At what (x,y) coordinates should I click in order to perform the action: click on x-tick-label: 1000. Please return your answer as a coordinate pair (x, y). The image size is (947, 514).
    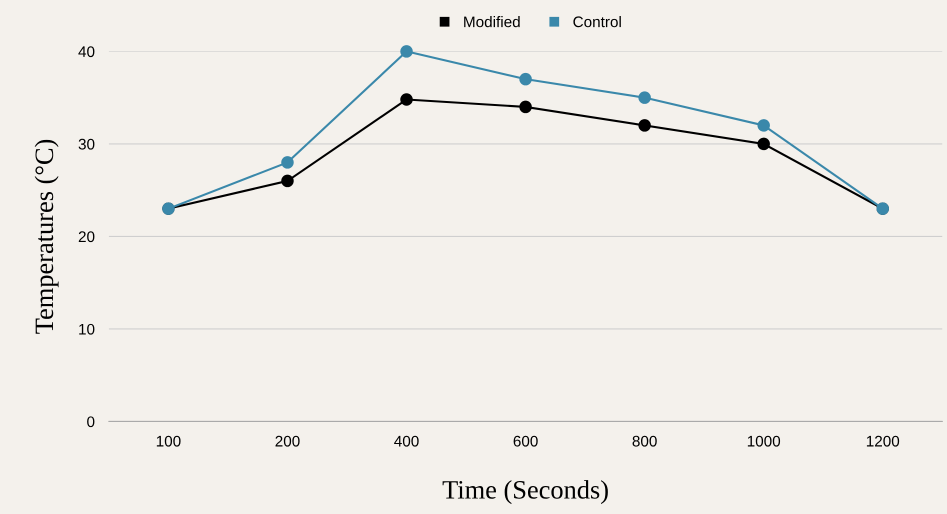
    Looking at the image, I should click on (764, 441).